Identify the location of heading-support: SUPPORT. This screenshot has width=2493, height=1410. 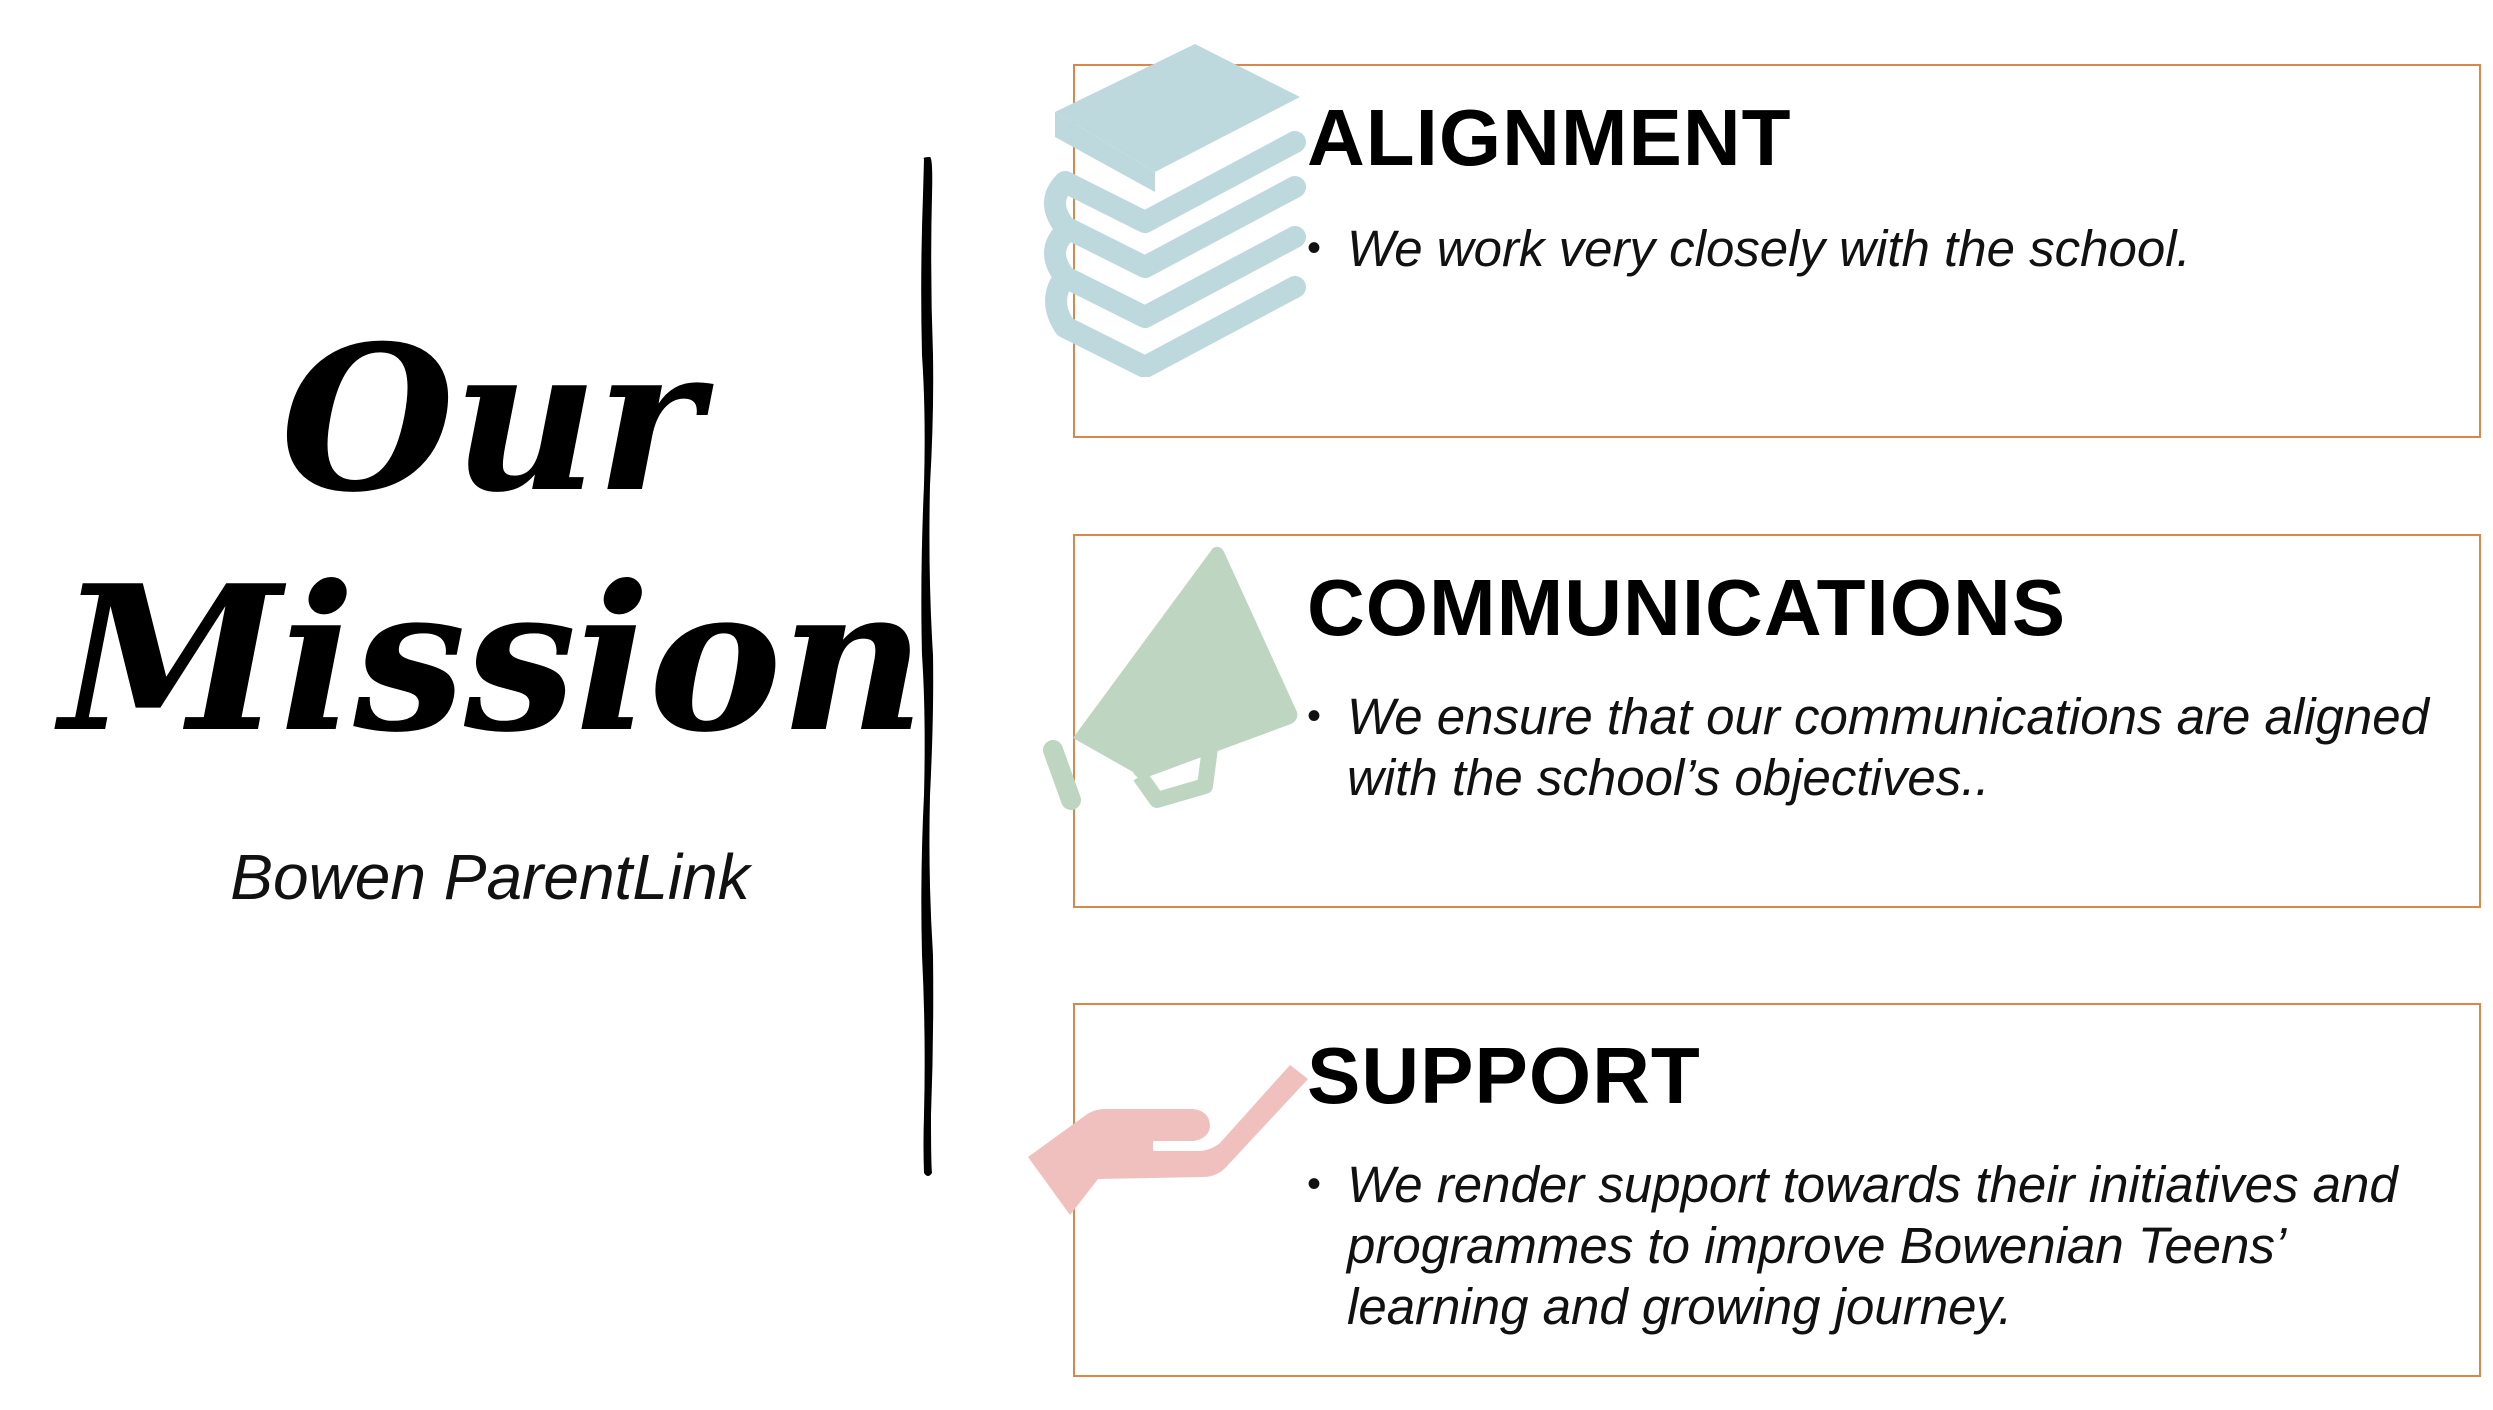
(1504, 1075).